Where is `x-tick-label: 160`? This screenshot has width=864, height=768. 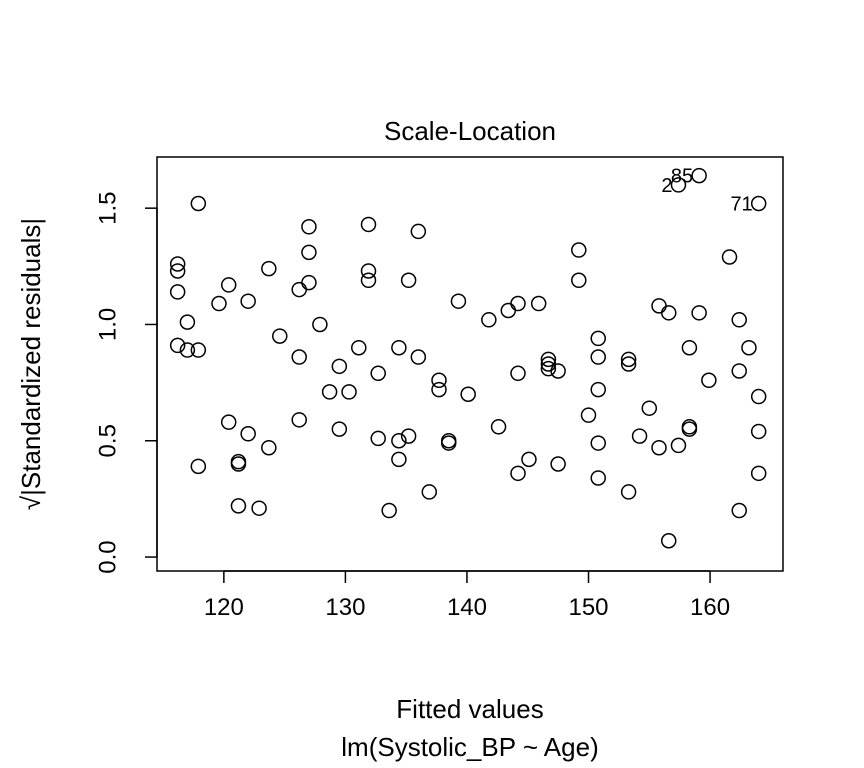
x-tick-label: 160 is located at coordinates (710, 607).